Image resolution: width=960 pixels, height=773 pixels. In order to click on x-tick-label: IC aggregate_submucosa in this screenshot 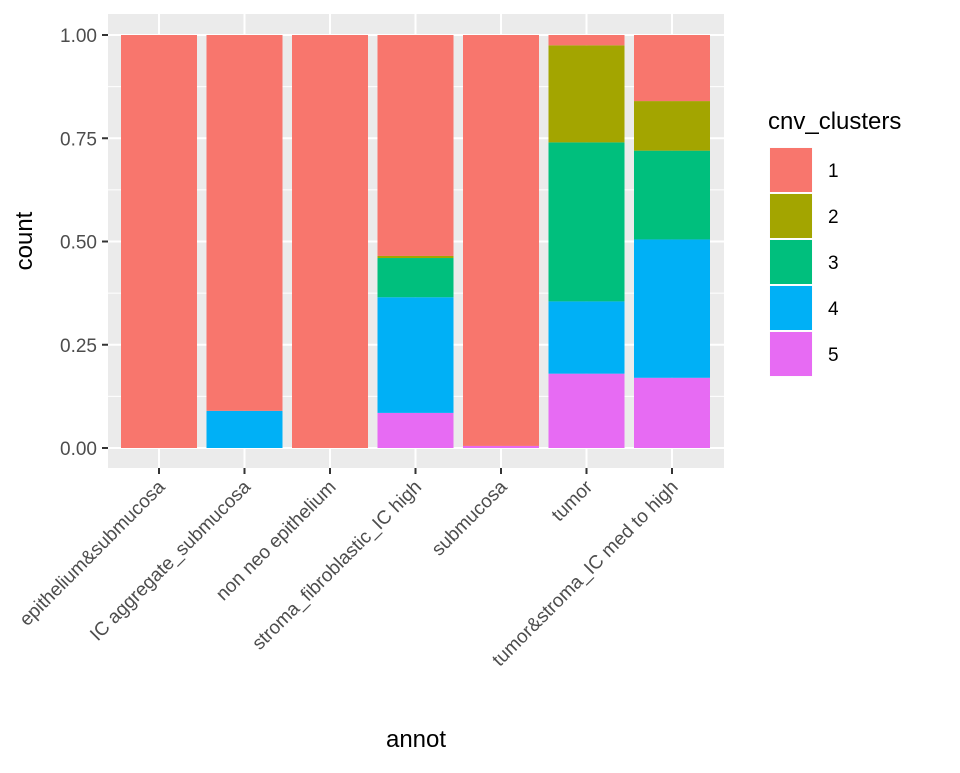, I will do `click(170, 560)`.